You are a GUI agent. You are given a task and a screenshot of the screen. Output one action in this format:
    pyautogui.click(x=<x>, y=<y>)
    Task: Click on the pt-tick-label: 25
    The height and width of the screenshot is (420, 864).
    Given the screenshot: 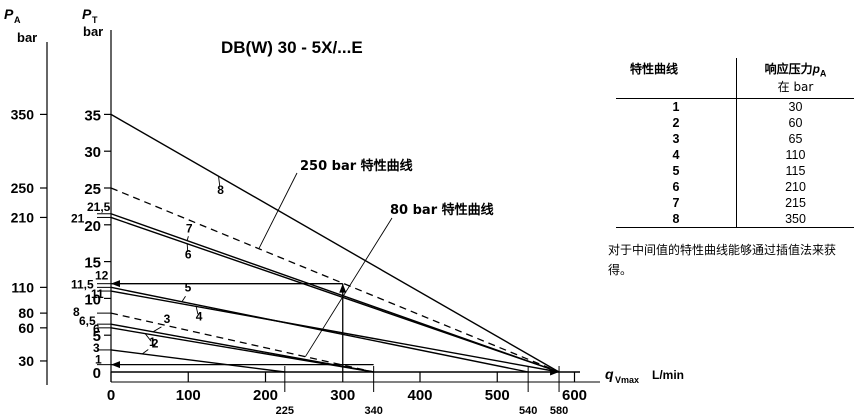 What is the action you would take?
    pyautogui.click(x=92, y=189)
    